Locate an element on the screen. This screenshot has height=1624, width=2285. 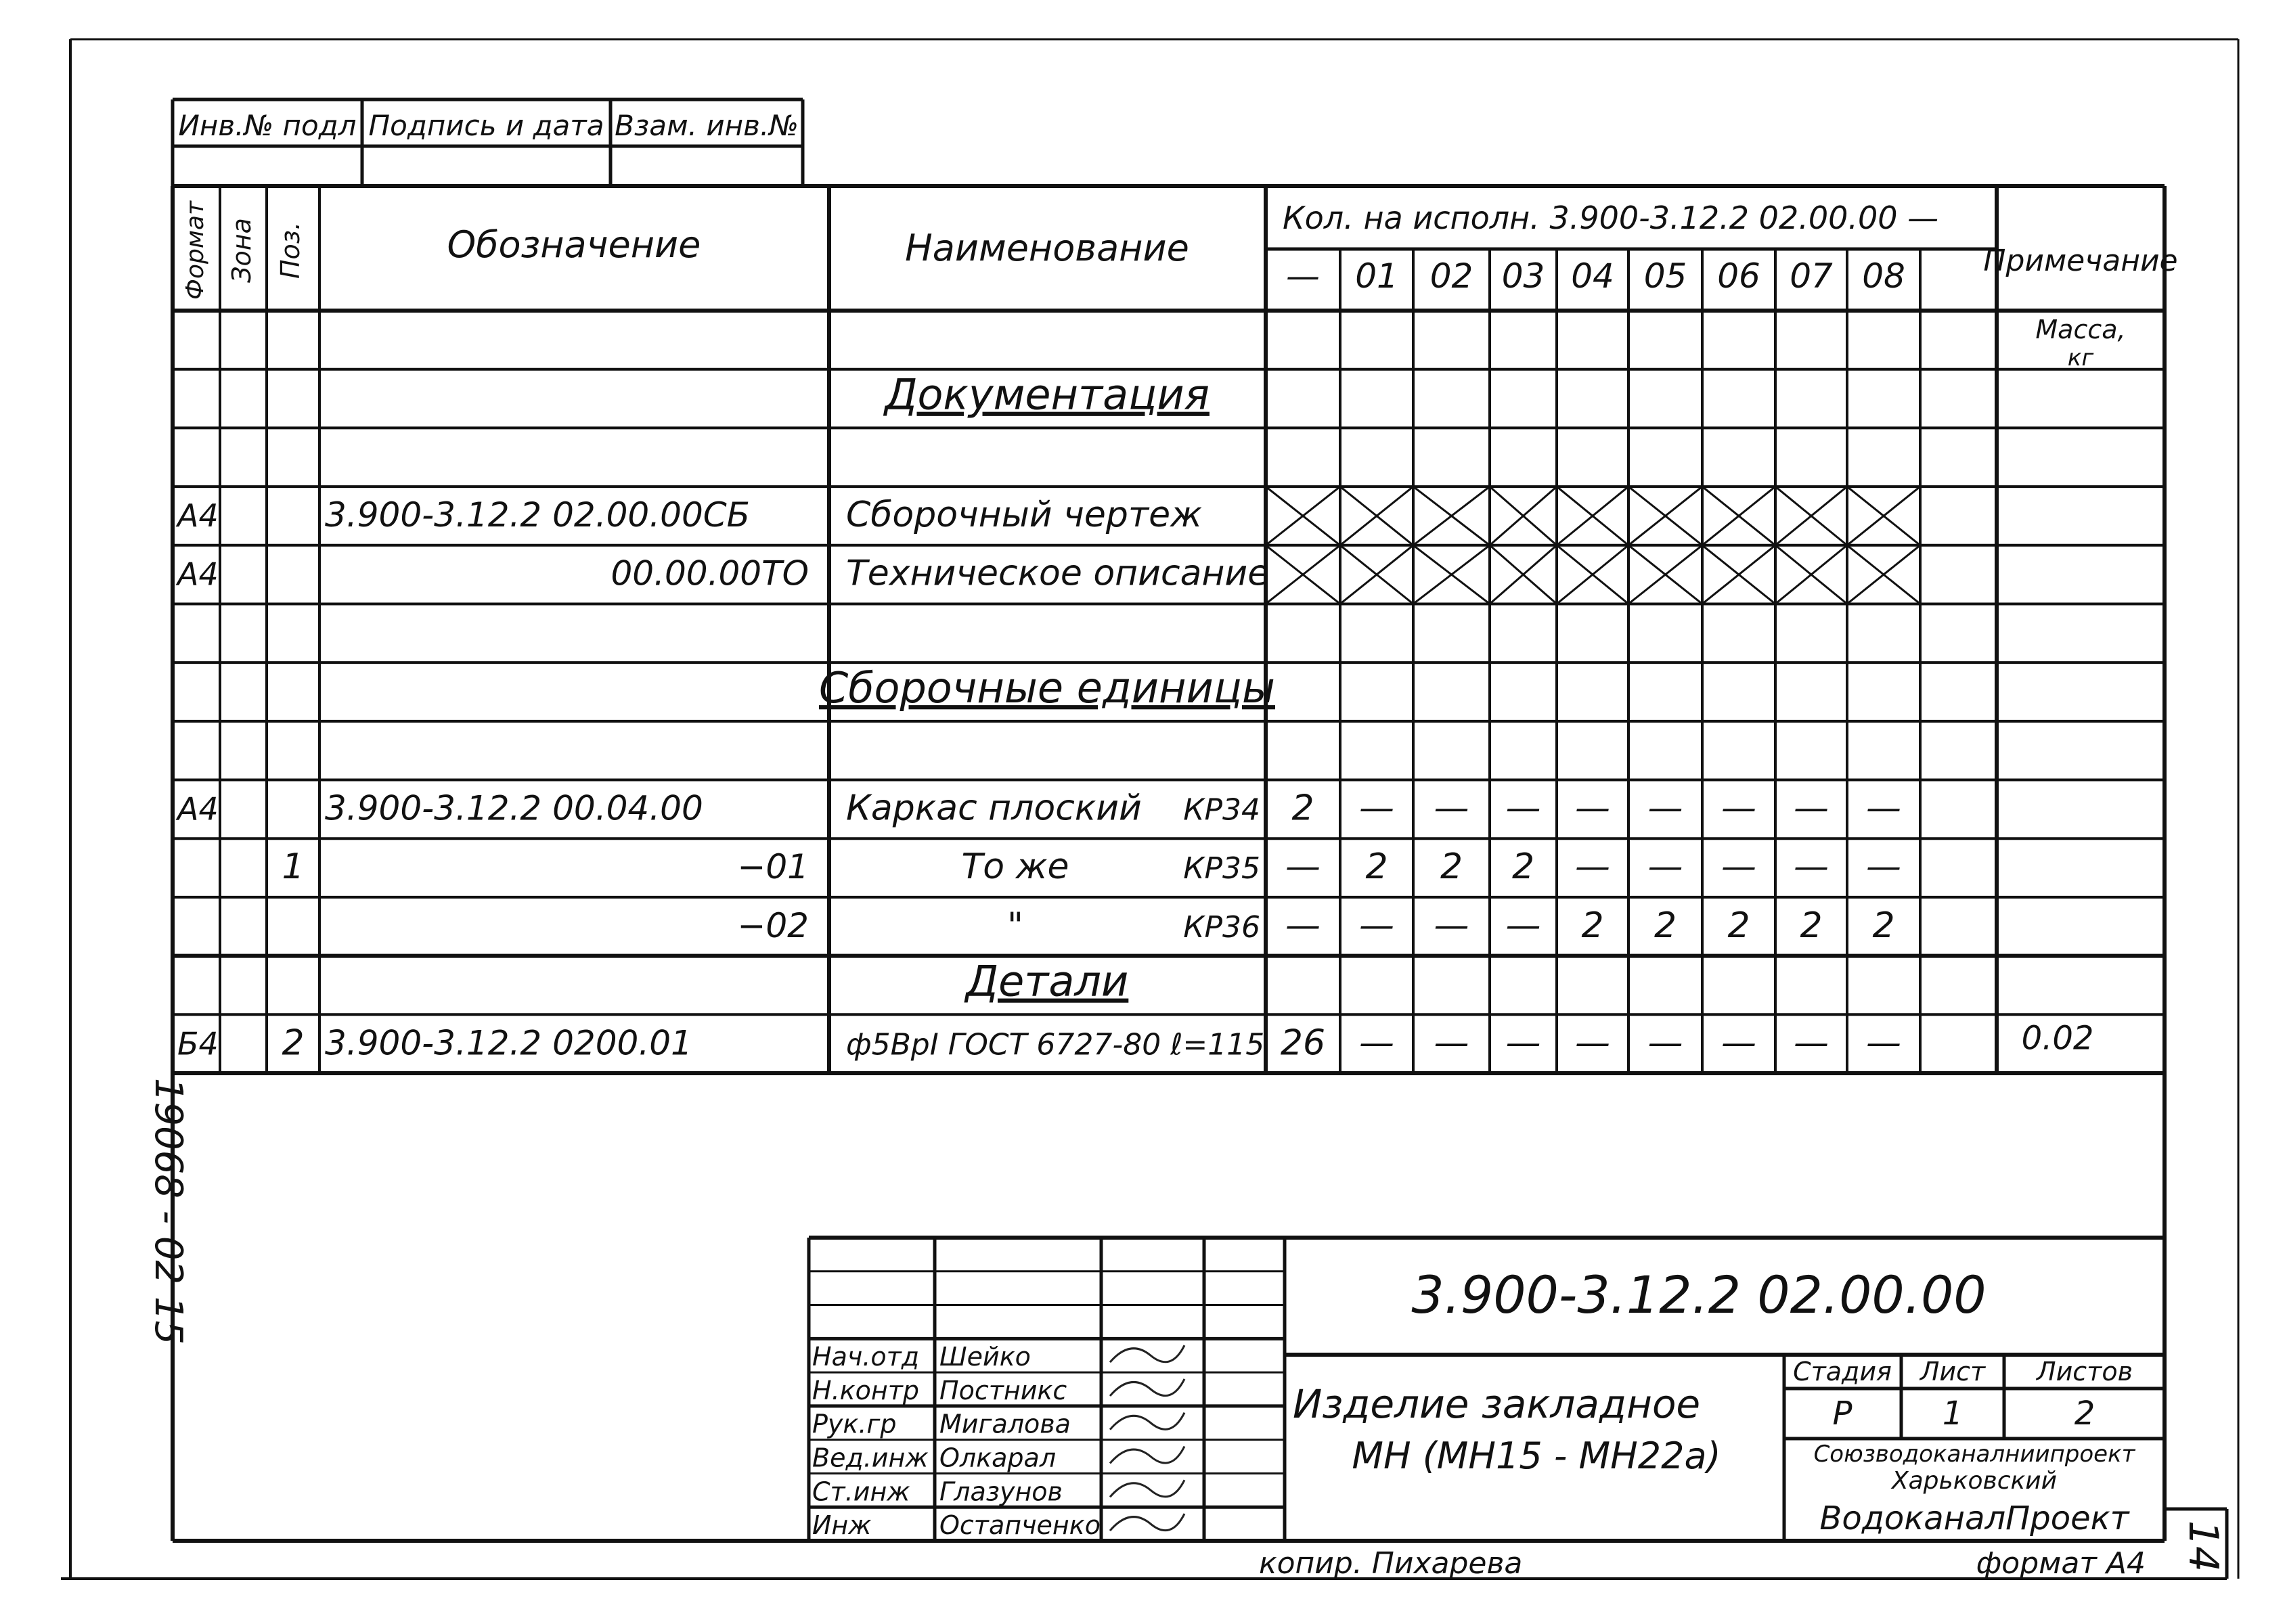
signer-name: Глазунов is located at coordinates (1001, 1491).